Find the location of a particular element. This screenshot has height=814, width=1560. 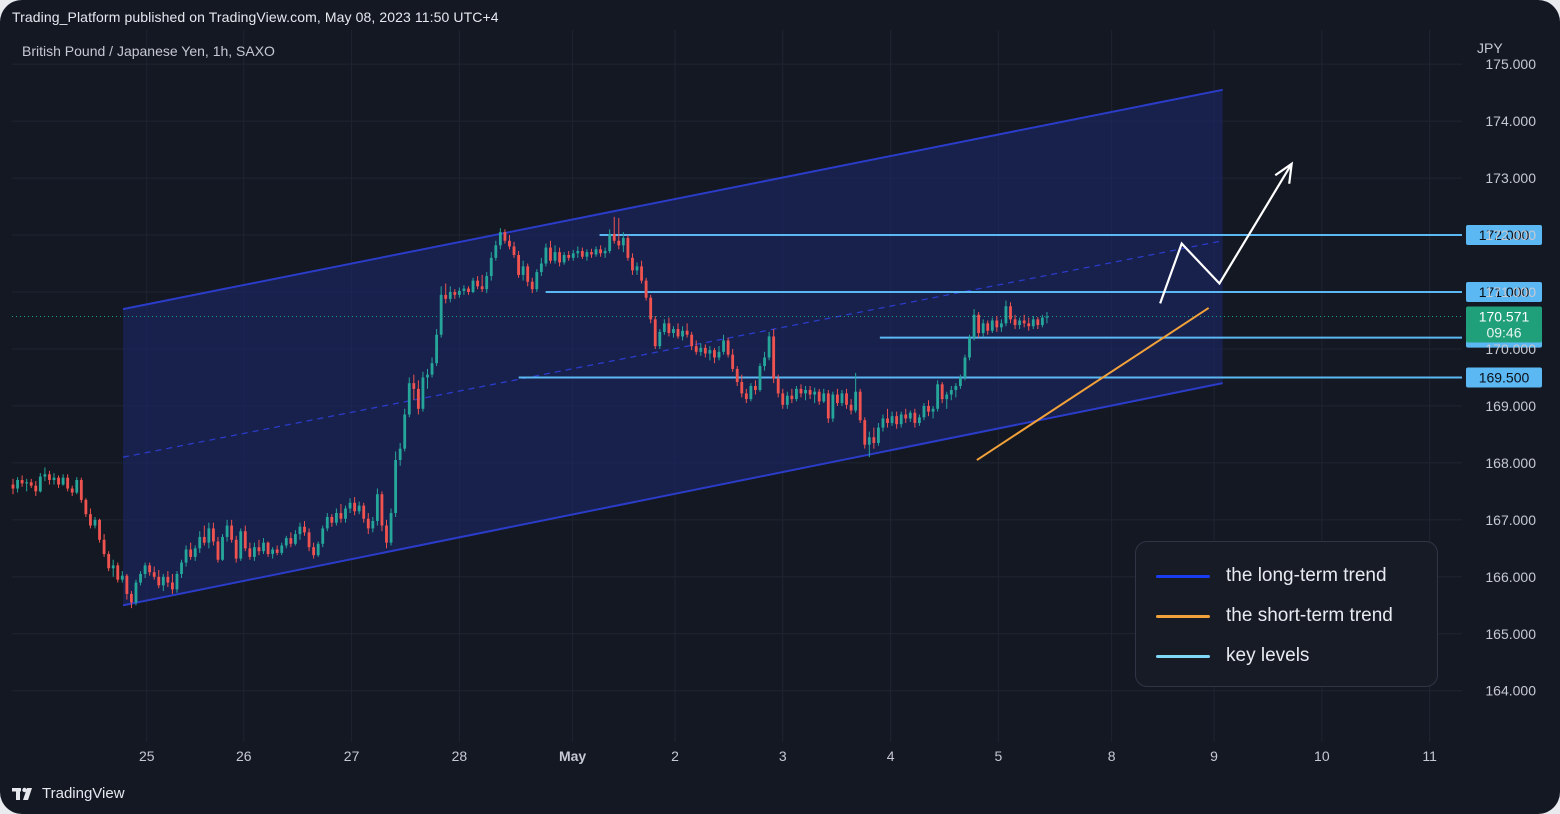

y-tick-label: 164.000 is located at coordinates (1510, 691).